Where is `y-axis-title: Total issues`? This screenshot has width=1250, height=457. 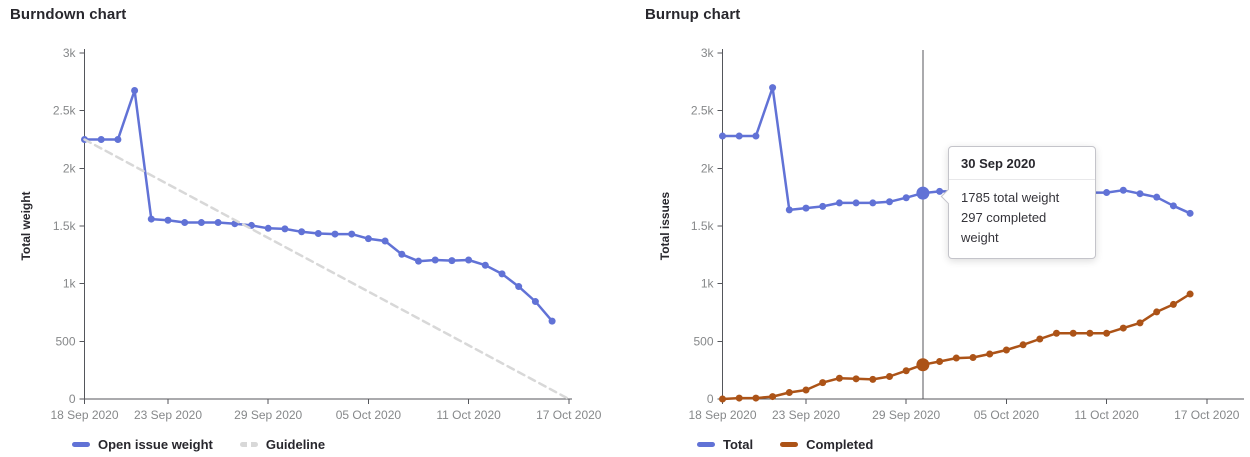 y-axis-title: Total issues is located at coordinates (665, 225).